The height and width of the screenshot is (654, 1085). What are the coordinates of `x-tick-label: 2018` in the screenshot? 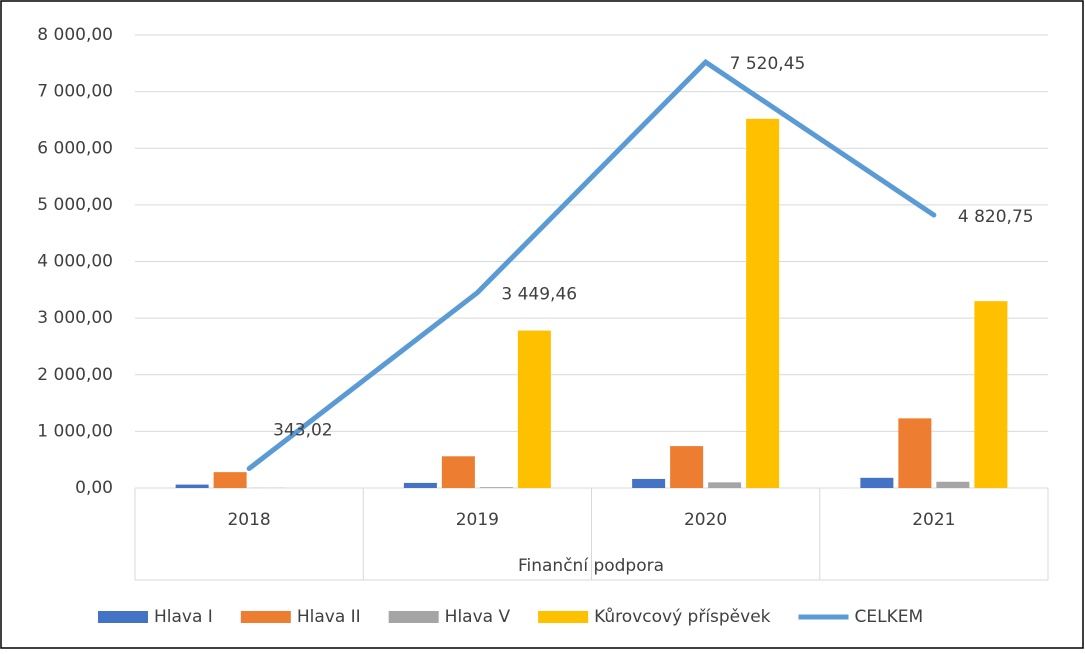 It's located at (248, 520).